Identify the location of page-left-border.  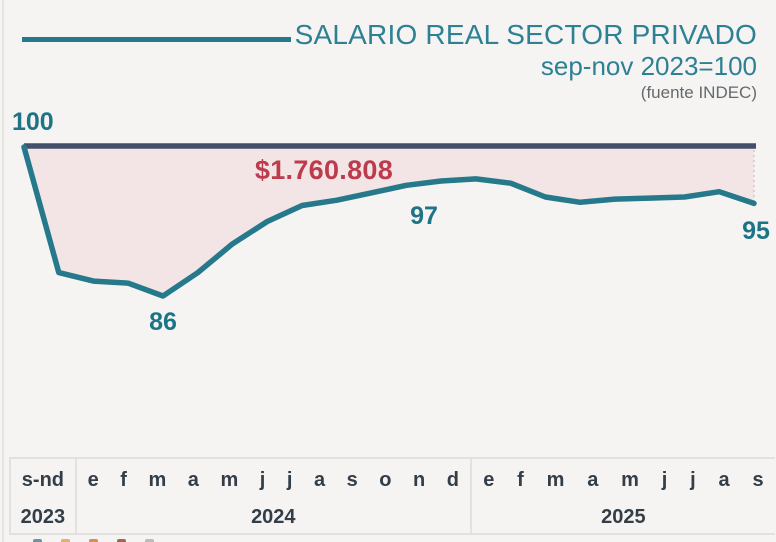
(3, 271).